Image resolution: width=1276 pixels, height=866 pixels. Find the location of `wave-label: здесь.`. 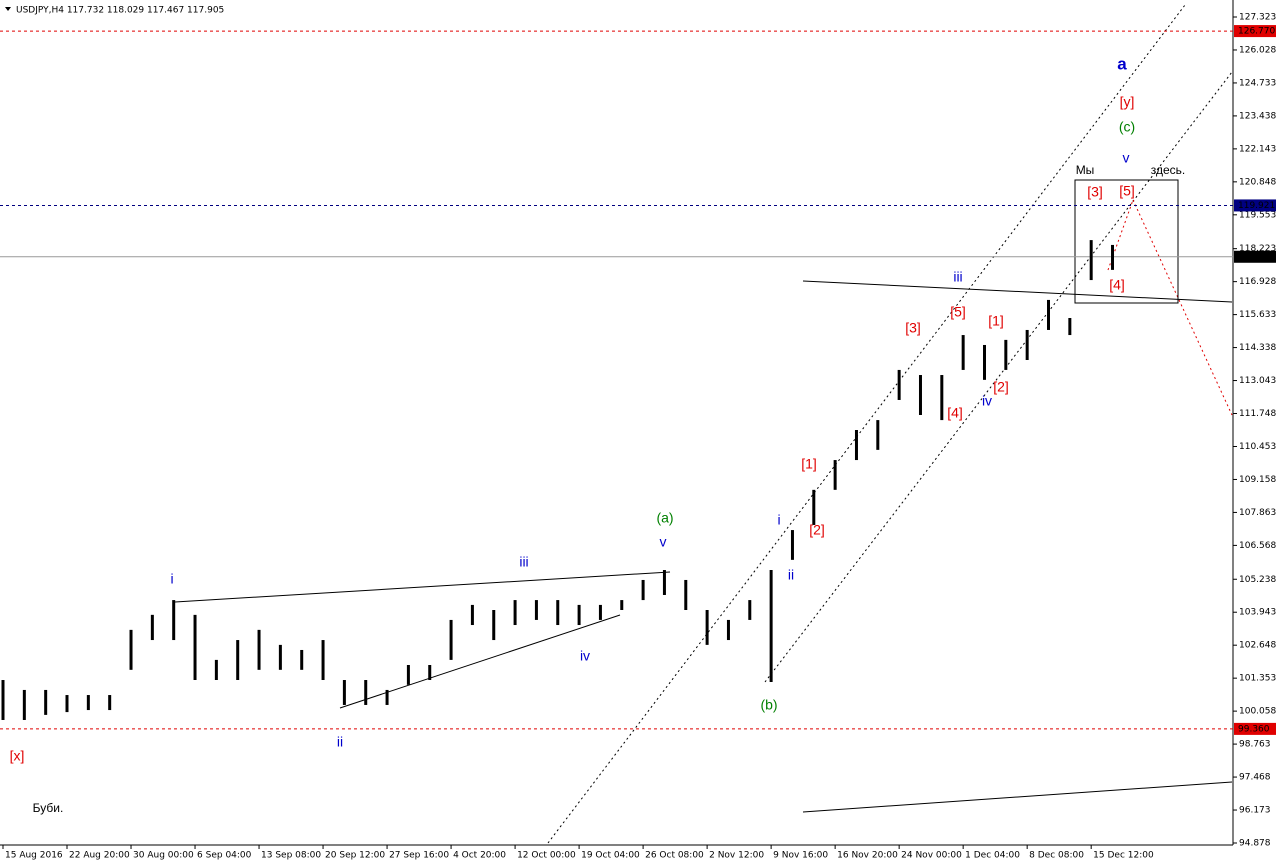

wave-label: здесь. is located at coordinates (1168, 170).